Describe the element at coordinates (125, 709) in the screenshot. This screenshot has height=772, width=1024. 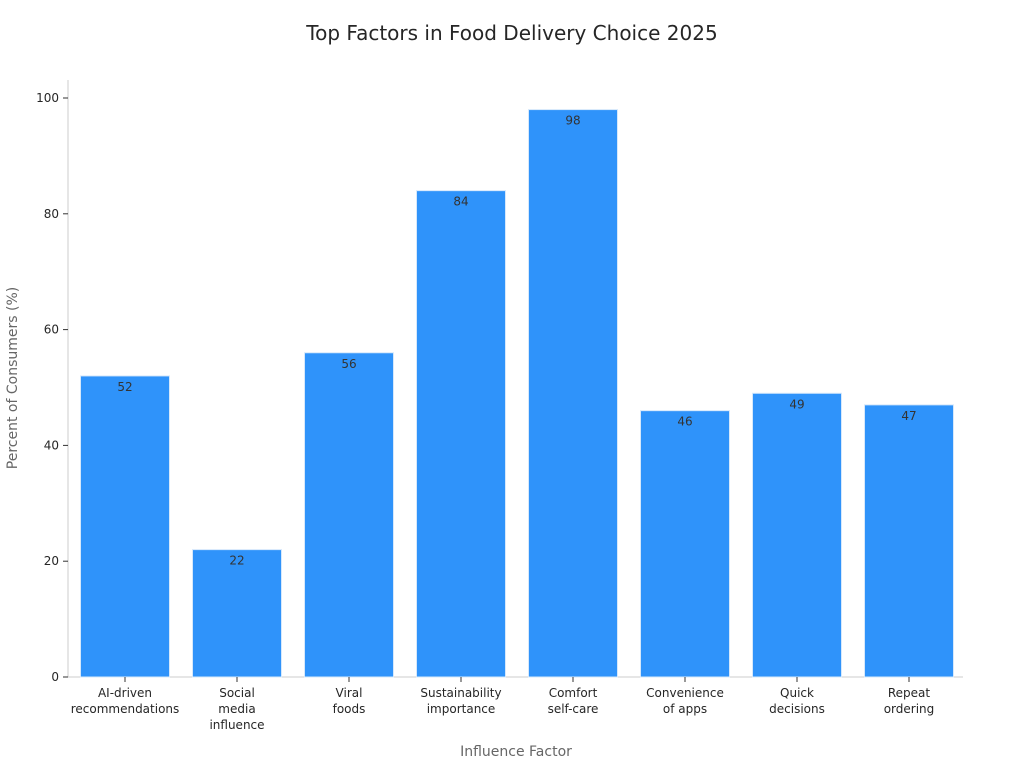
I see `x-tick-label: recommendations` at that location.